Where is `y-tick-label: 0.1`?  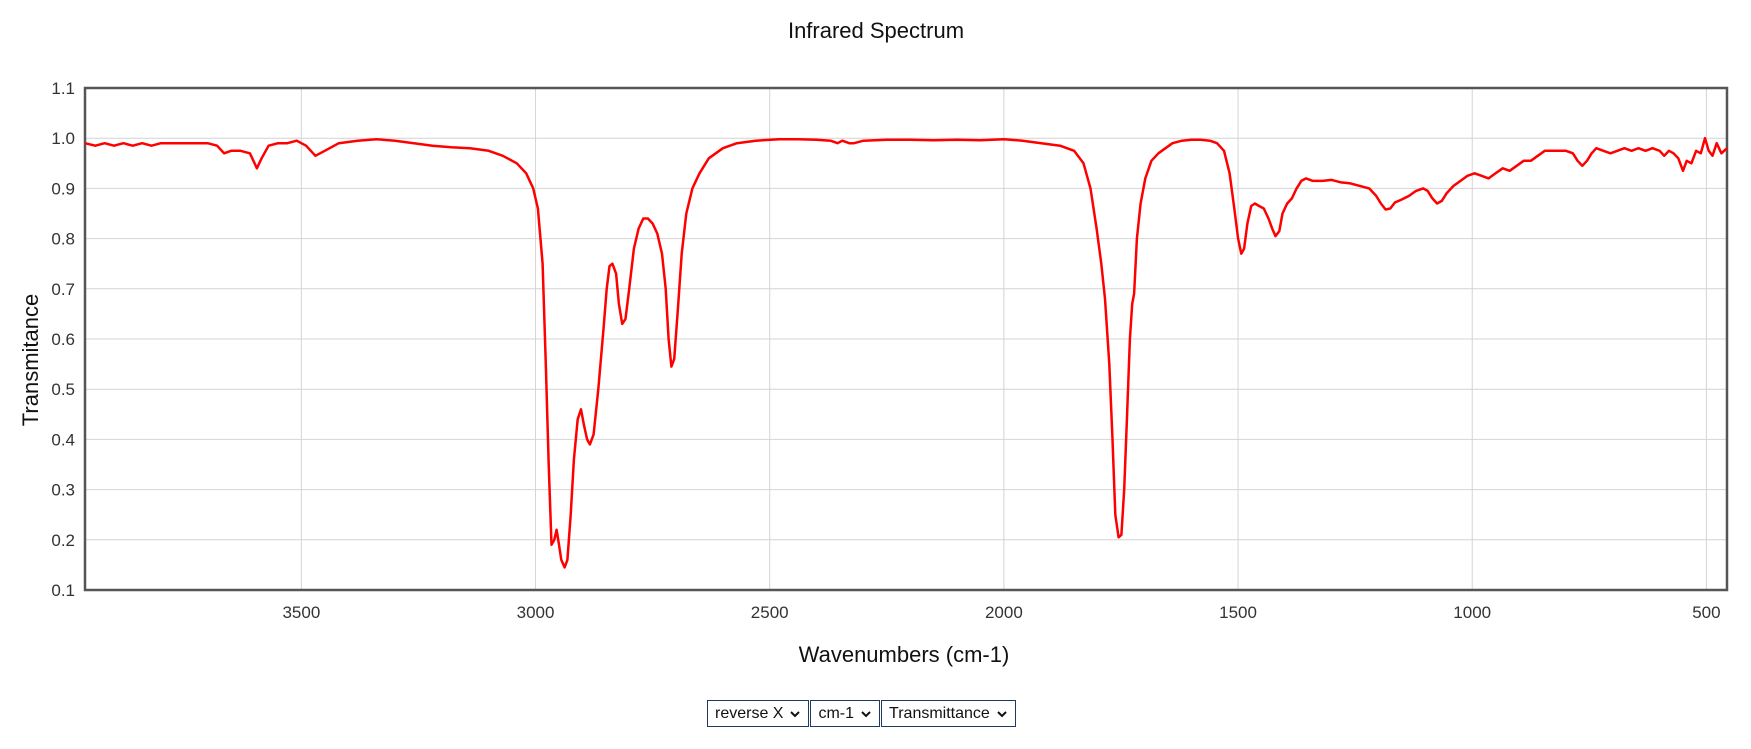
y-tick-label: 0.1 is located at coordinates (63, 590).